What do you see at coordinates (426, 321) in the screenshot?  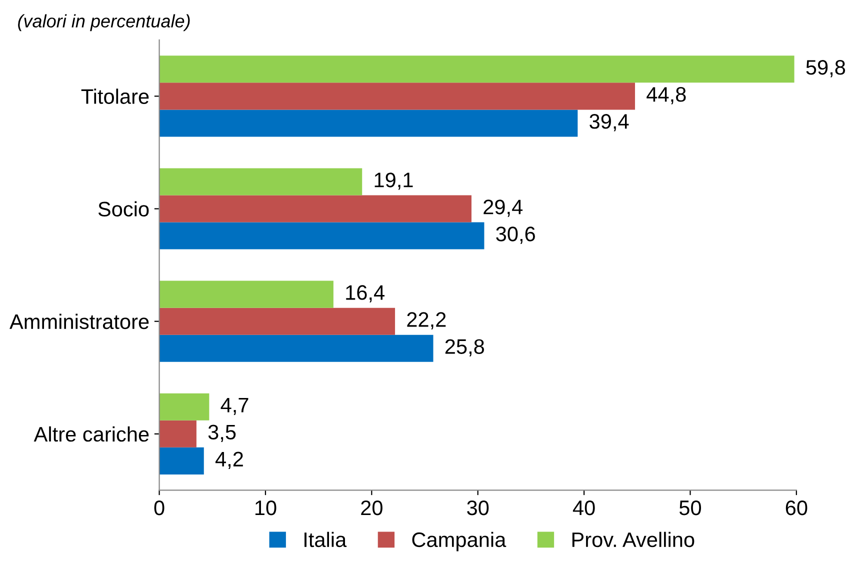 I see `data-label: 22,2` at bounding box center [426, 321].